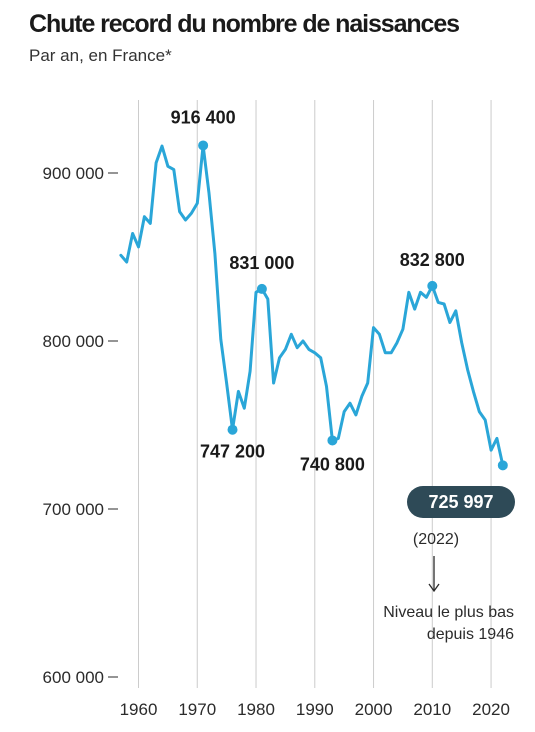 The width and height of the screenshot is (535, 732). What do you see at coordinates (436, 539) in the screenshot?
I see `highlight-year: (2022)` at bounding box center [436, 539].